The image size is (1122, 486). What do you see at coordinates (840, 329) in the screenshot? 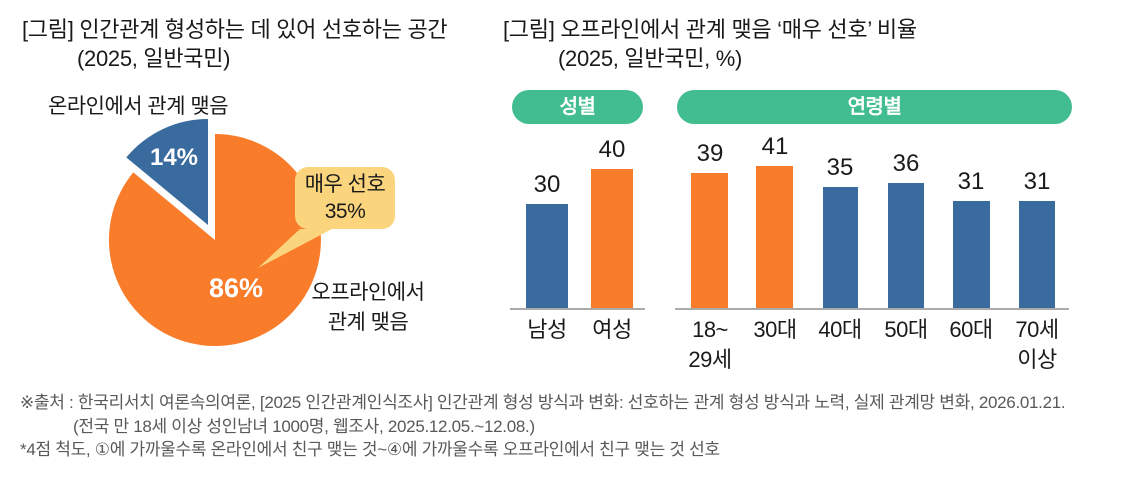
I see `bar-label-age-40s: 40대` at bounding box center [840, 329].